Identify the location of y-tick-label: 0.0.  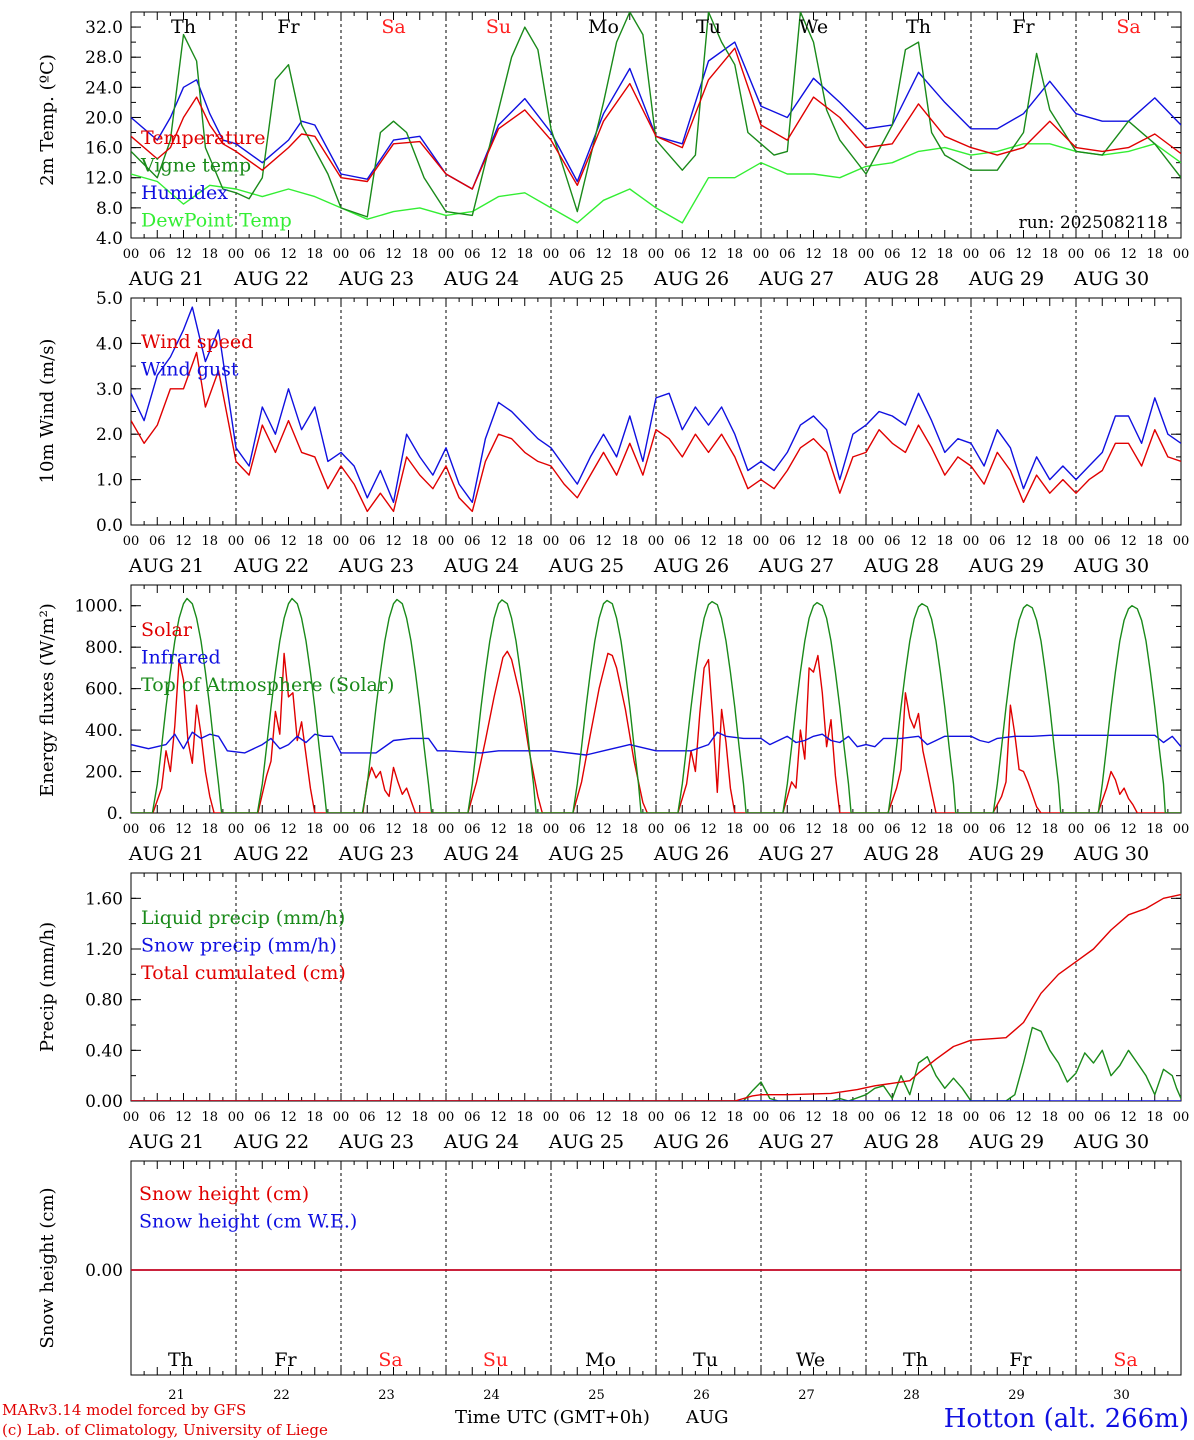
(109, 526).